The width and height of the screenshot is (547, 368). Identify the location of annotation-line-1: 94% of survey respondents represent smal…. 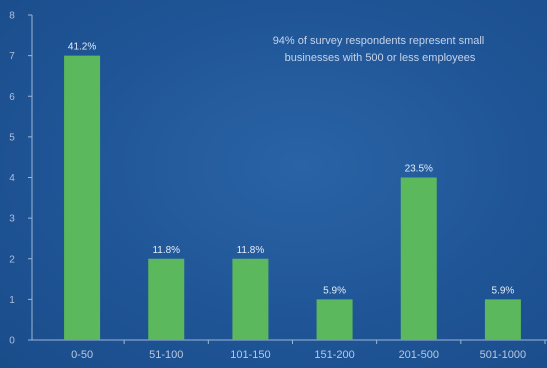
(379, 41).